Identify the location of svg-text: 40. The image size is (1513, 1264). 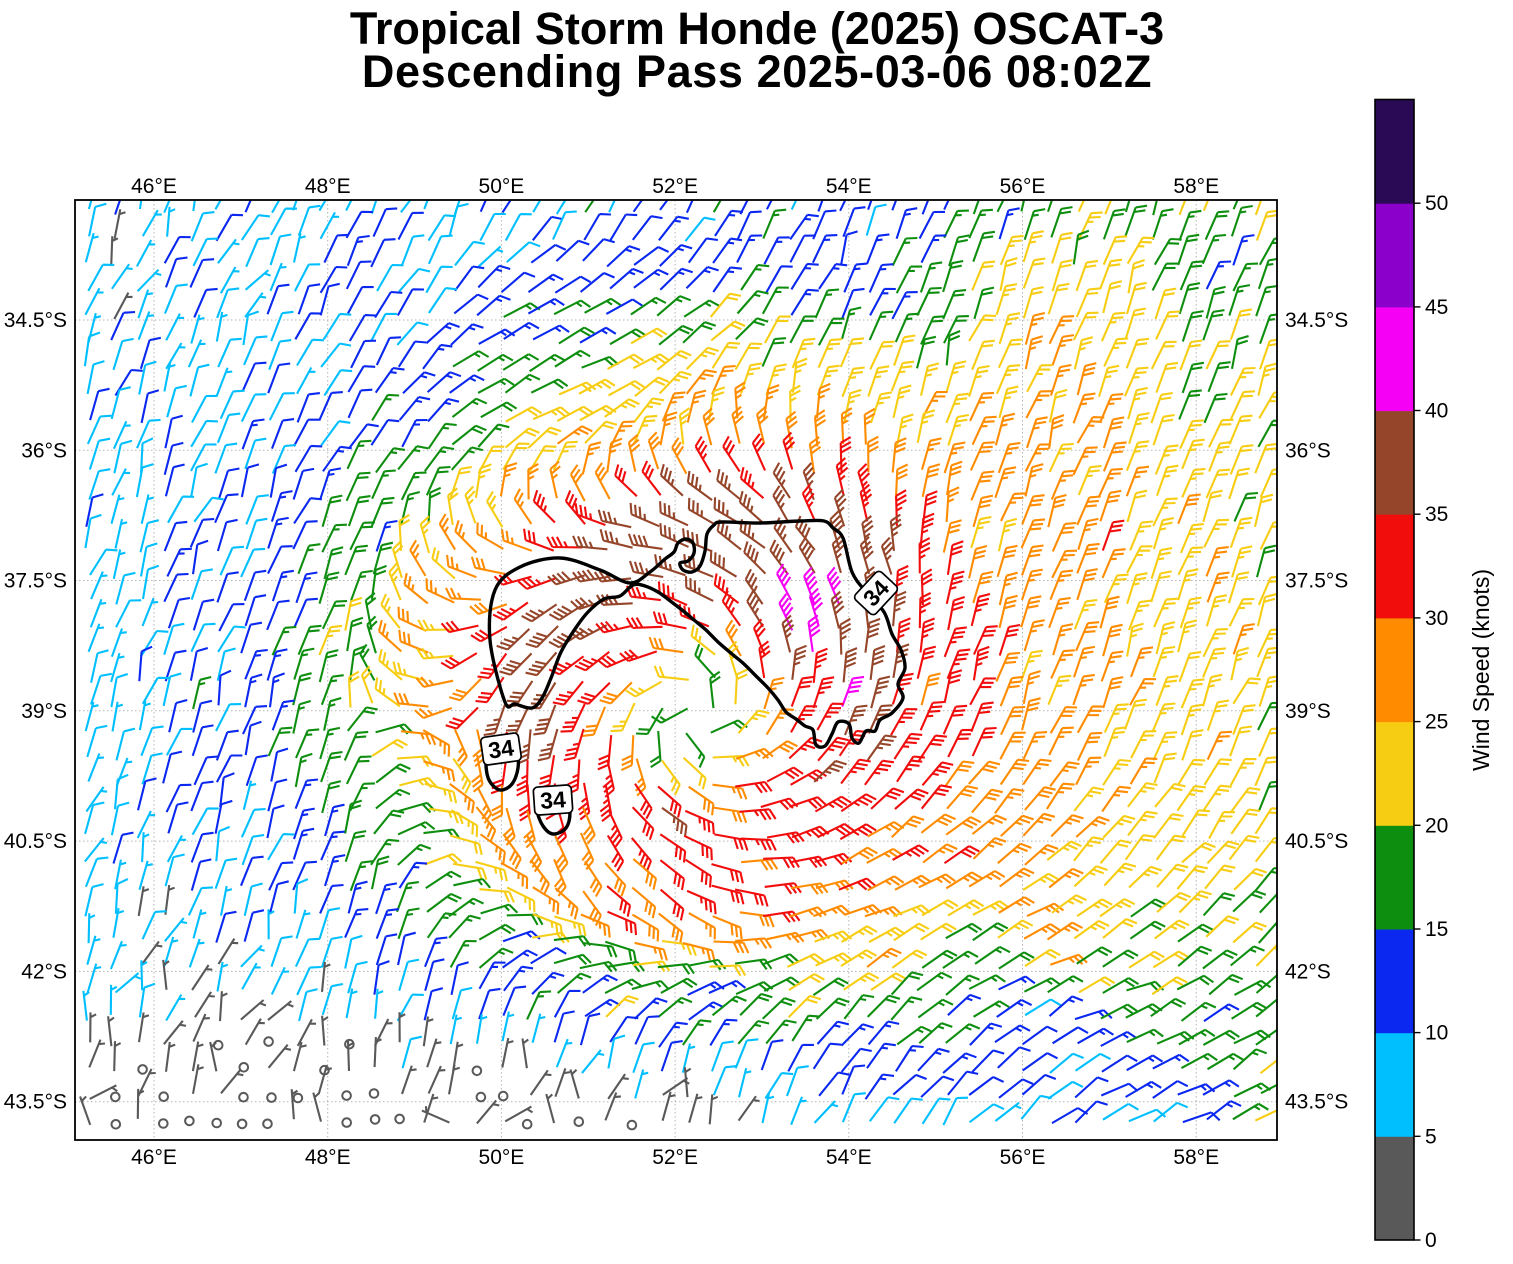
(1436, 411).